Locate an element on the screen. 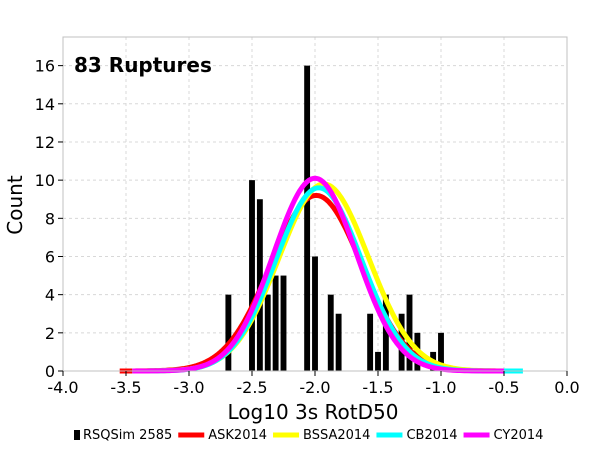  y-tick-label: 14 is located at coordinates (45, 104).